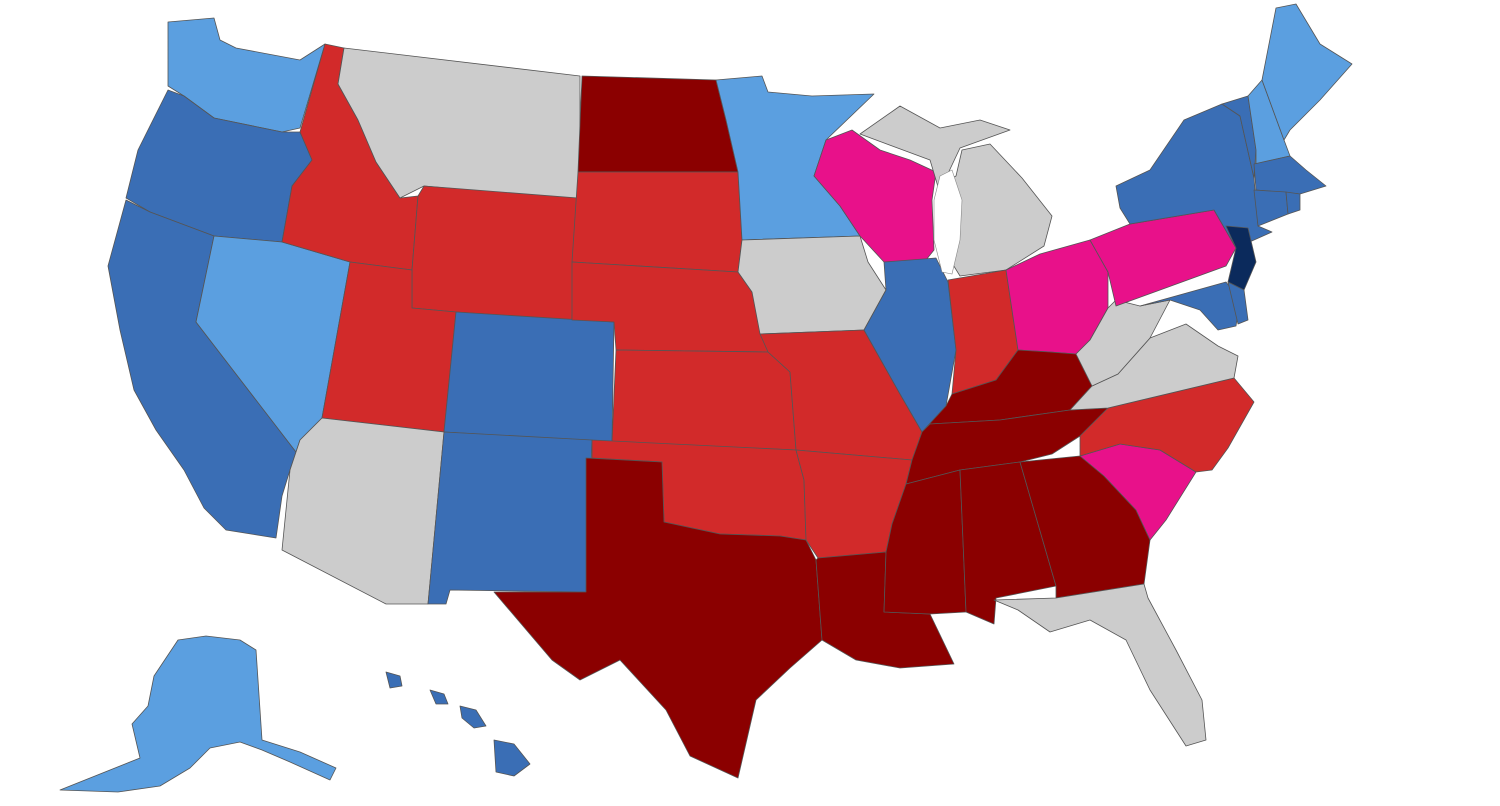  What do you see at coordinates (510, 518) in the screenshot?
I see `state-nm` at bounding box center [510, 518].